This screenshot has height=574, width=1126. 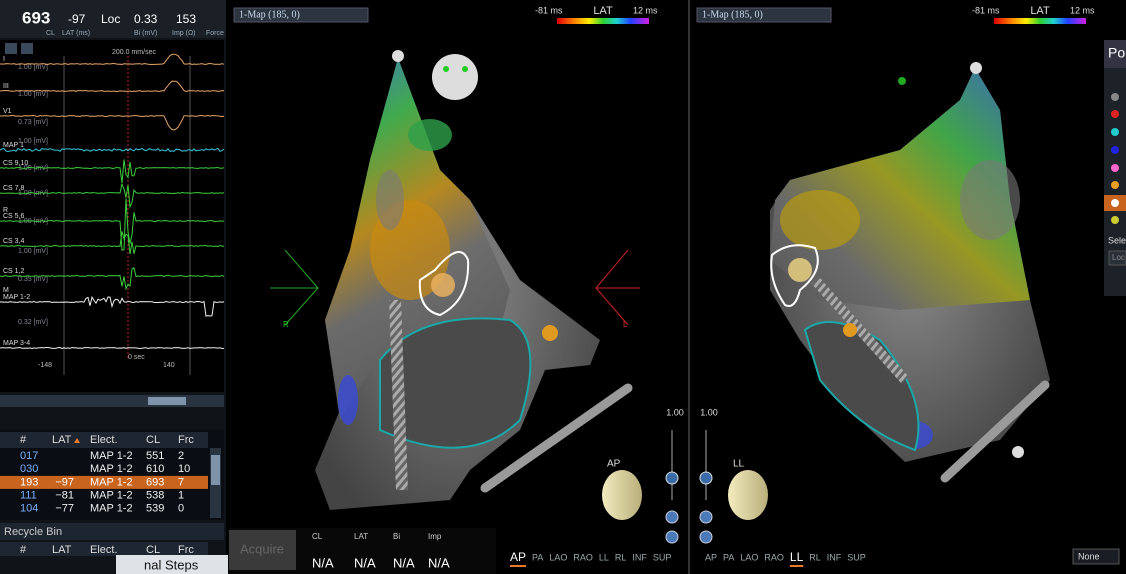 What do you see at coordinates (146, 19) in the screenshot?
I see `bi-value: 0.33` at bounding box center [146, 19].